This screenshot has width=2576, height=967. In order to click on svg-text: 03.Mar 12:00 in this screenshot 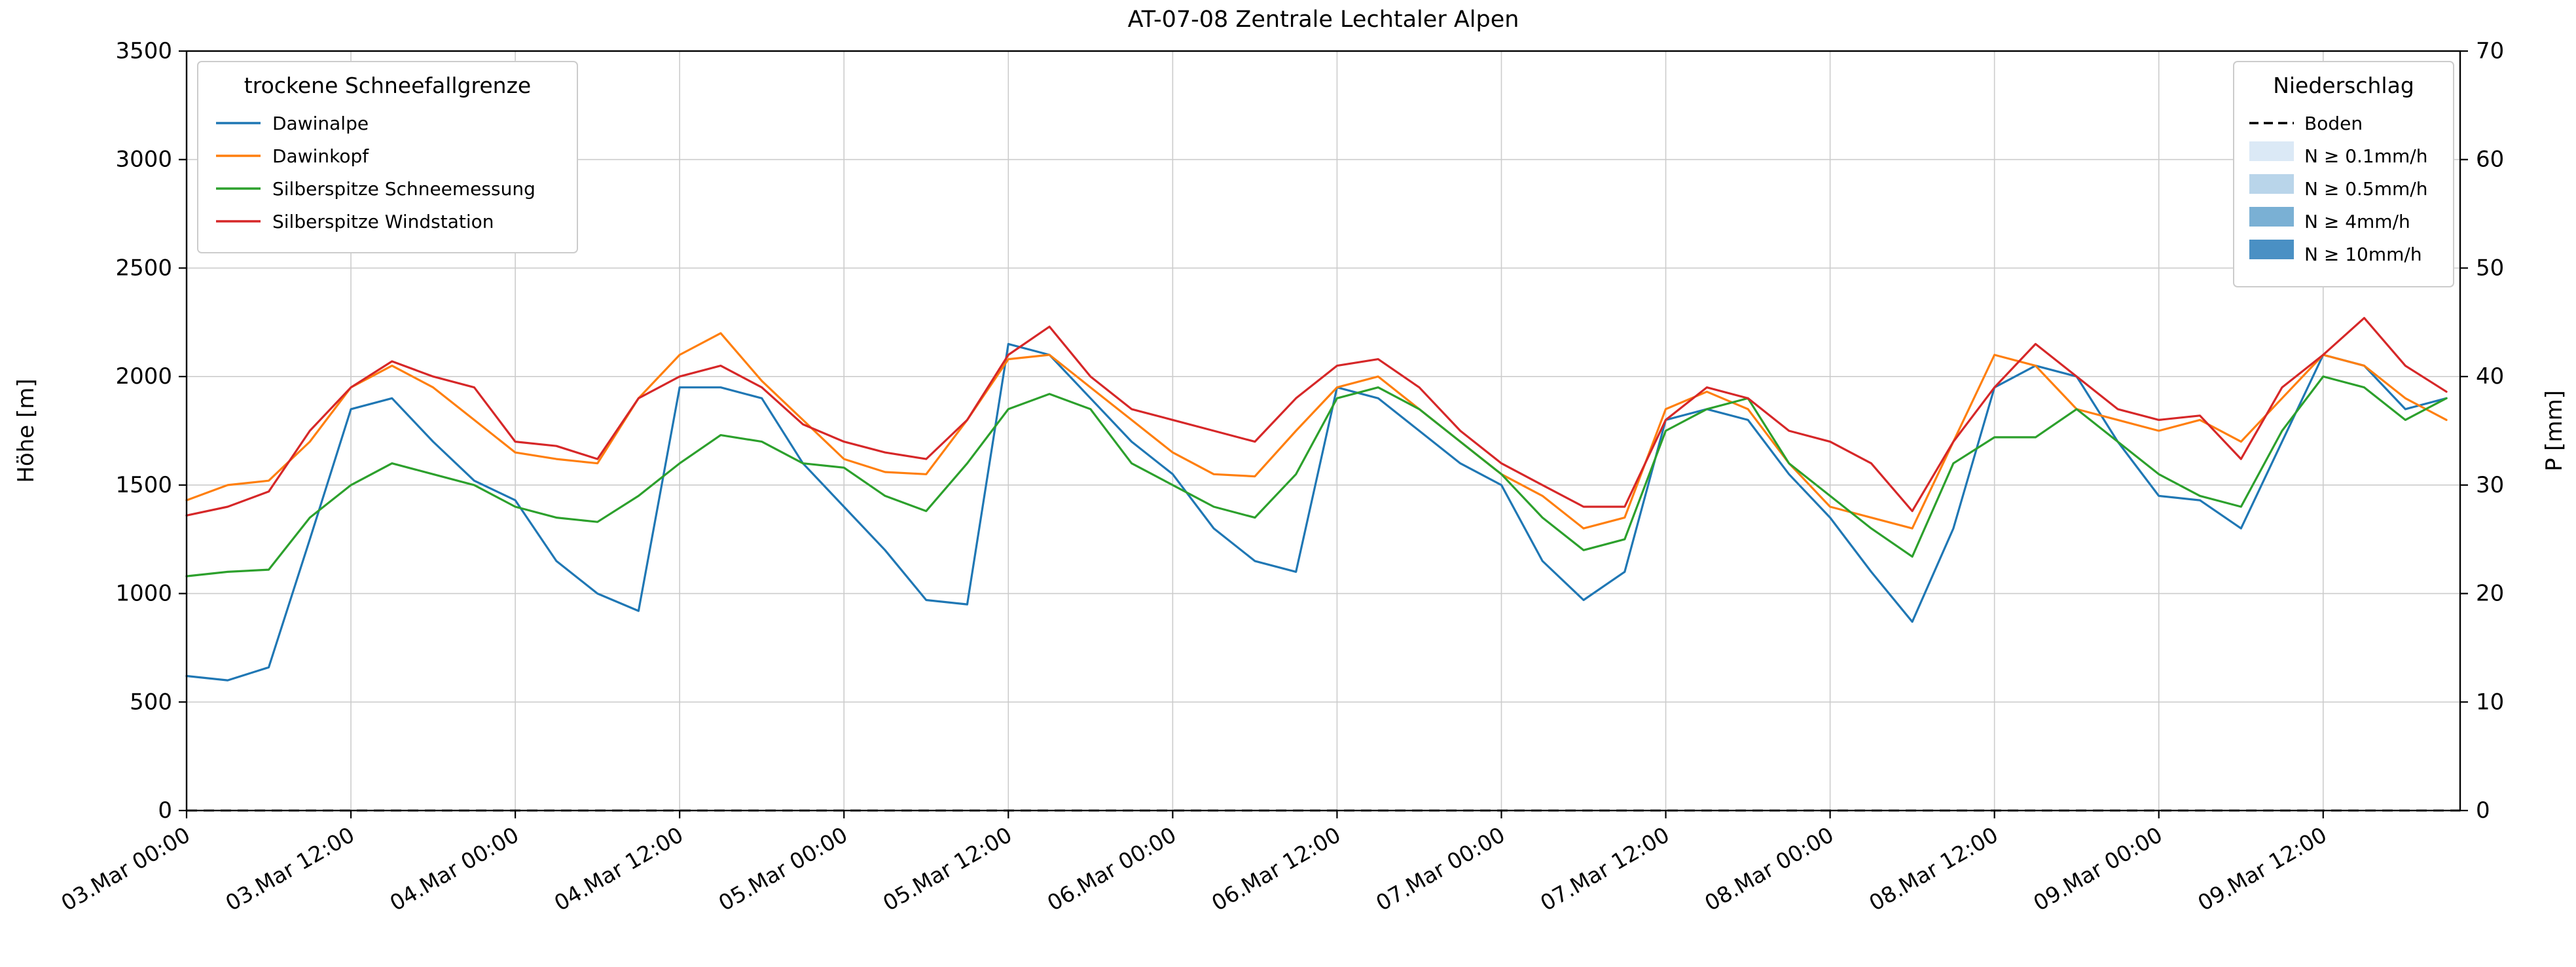, I will do `click(290, 869)`.